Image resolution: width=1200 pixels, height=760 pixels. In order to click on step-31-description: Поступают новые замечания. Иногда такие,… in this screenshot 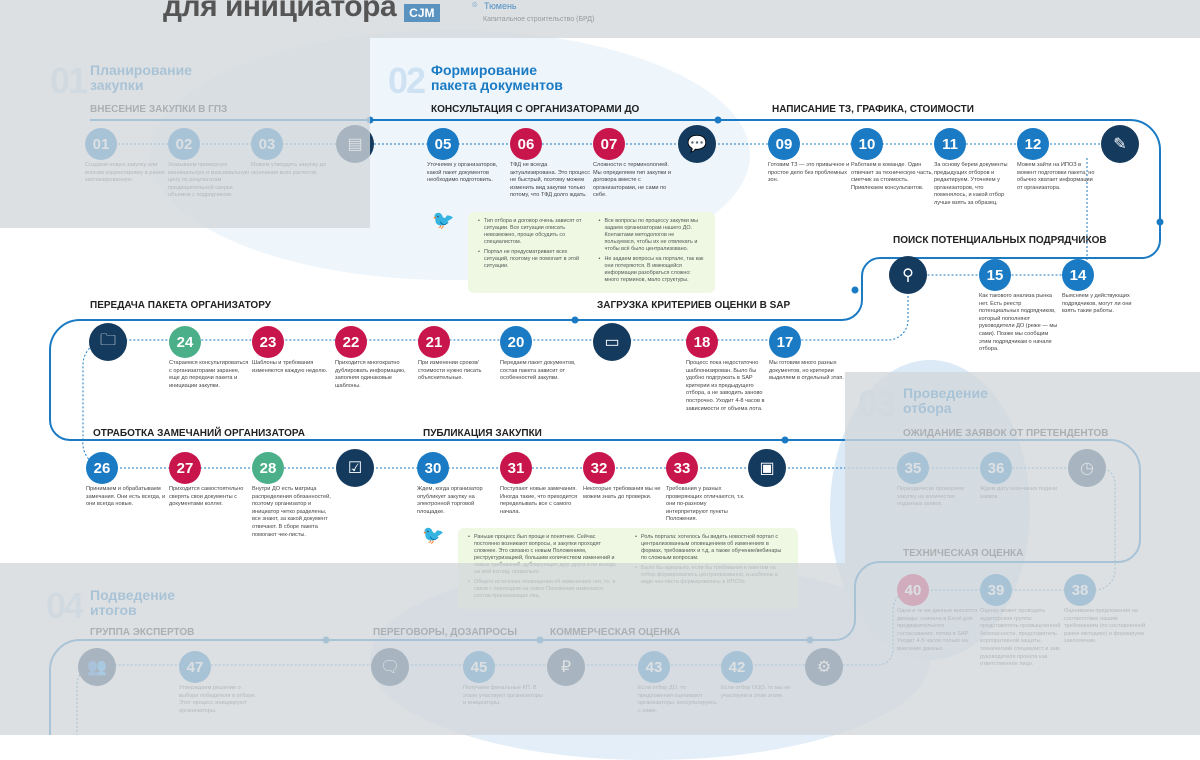, I will do `click(539, 500)`.